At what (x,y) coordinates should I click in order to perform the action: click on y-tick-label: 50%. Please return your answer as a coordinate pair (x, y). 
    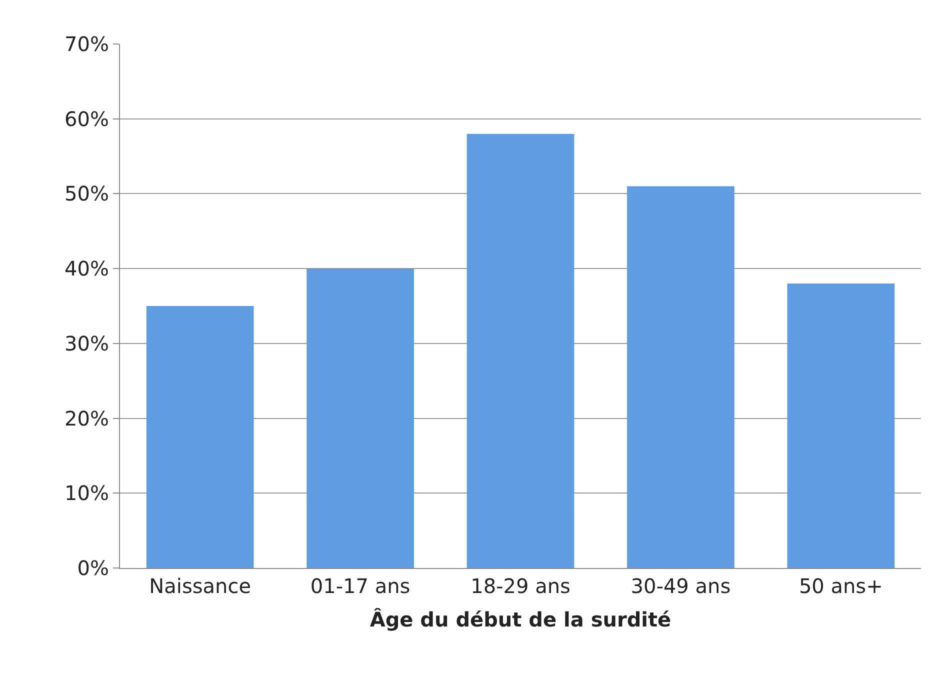
    Looking at the image, I should click on (86, 194).